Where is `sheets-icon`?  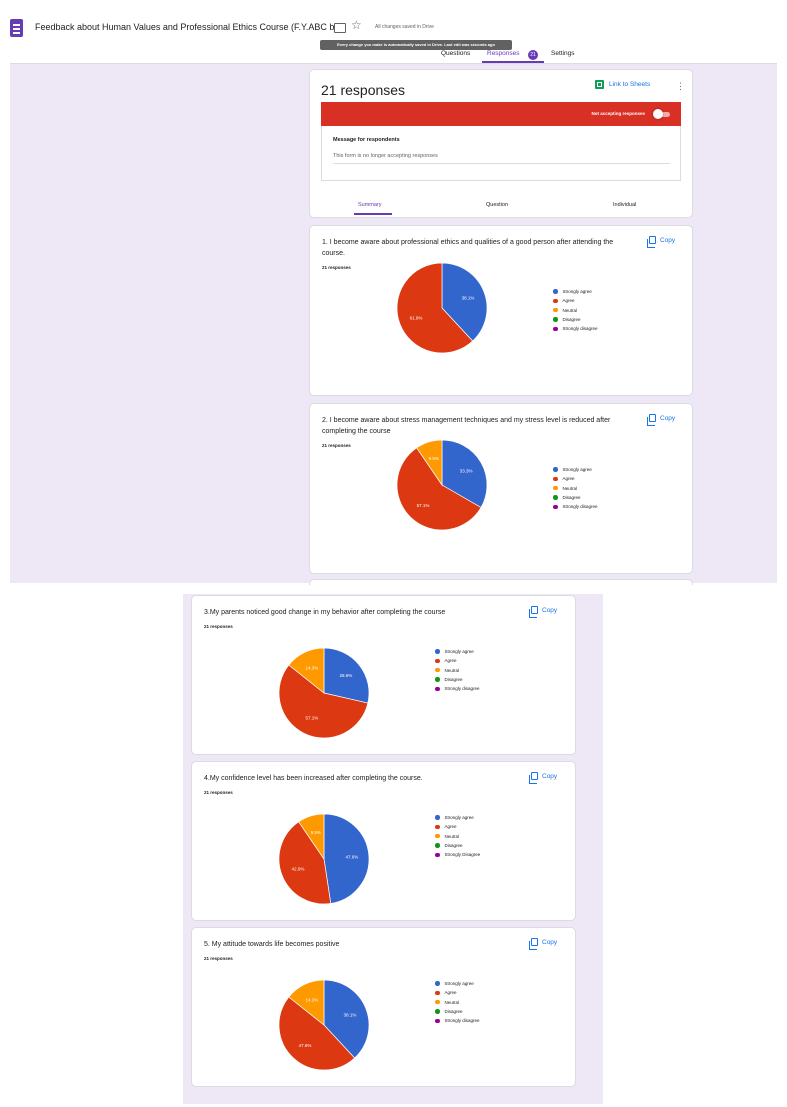
sheets-icon is located at coordinates (599, 84).